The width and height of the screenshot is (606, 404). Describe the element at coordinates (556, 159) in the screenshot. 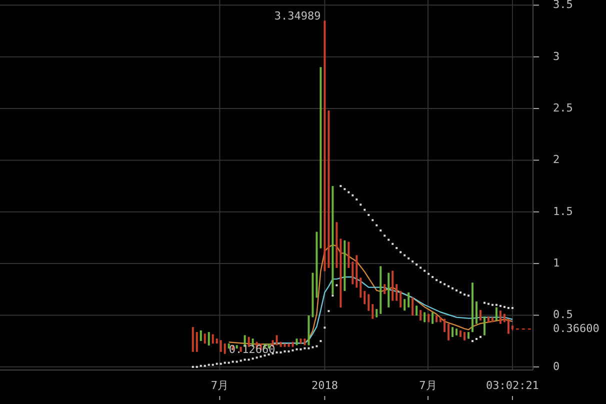

I see `y-tick-label: 2` at that location.